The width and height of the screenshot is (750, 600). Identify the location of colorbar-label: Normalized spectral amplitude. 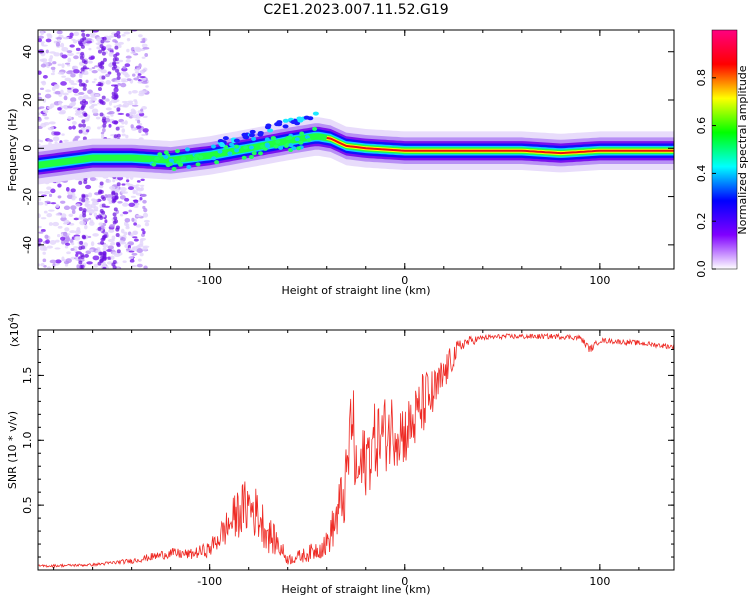
(742, 149).